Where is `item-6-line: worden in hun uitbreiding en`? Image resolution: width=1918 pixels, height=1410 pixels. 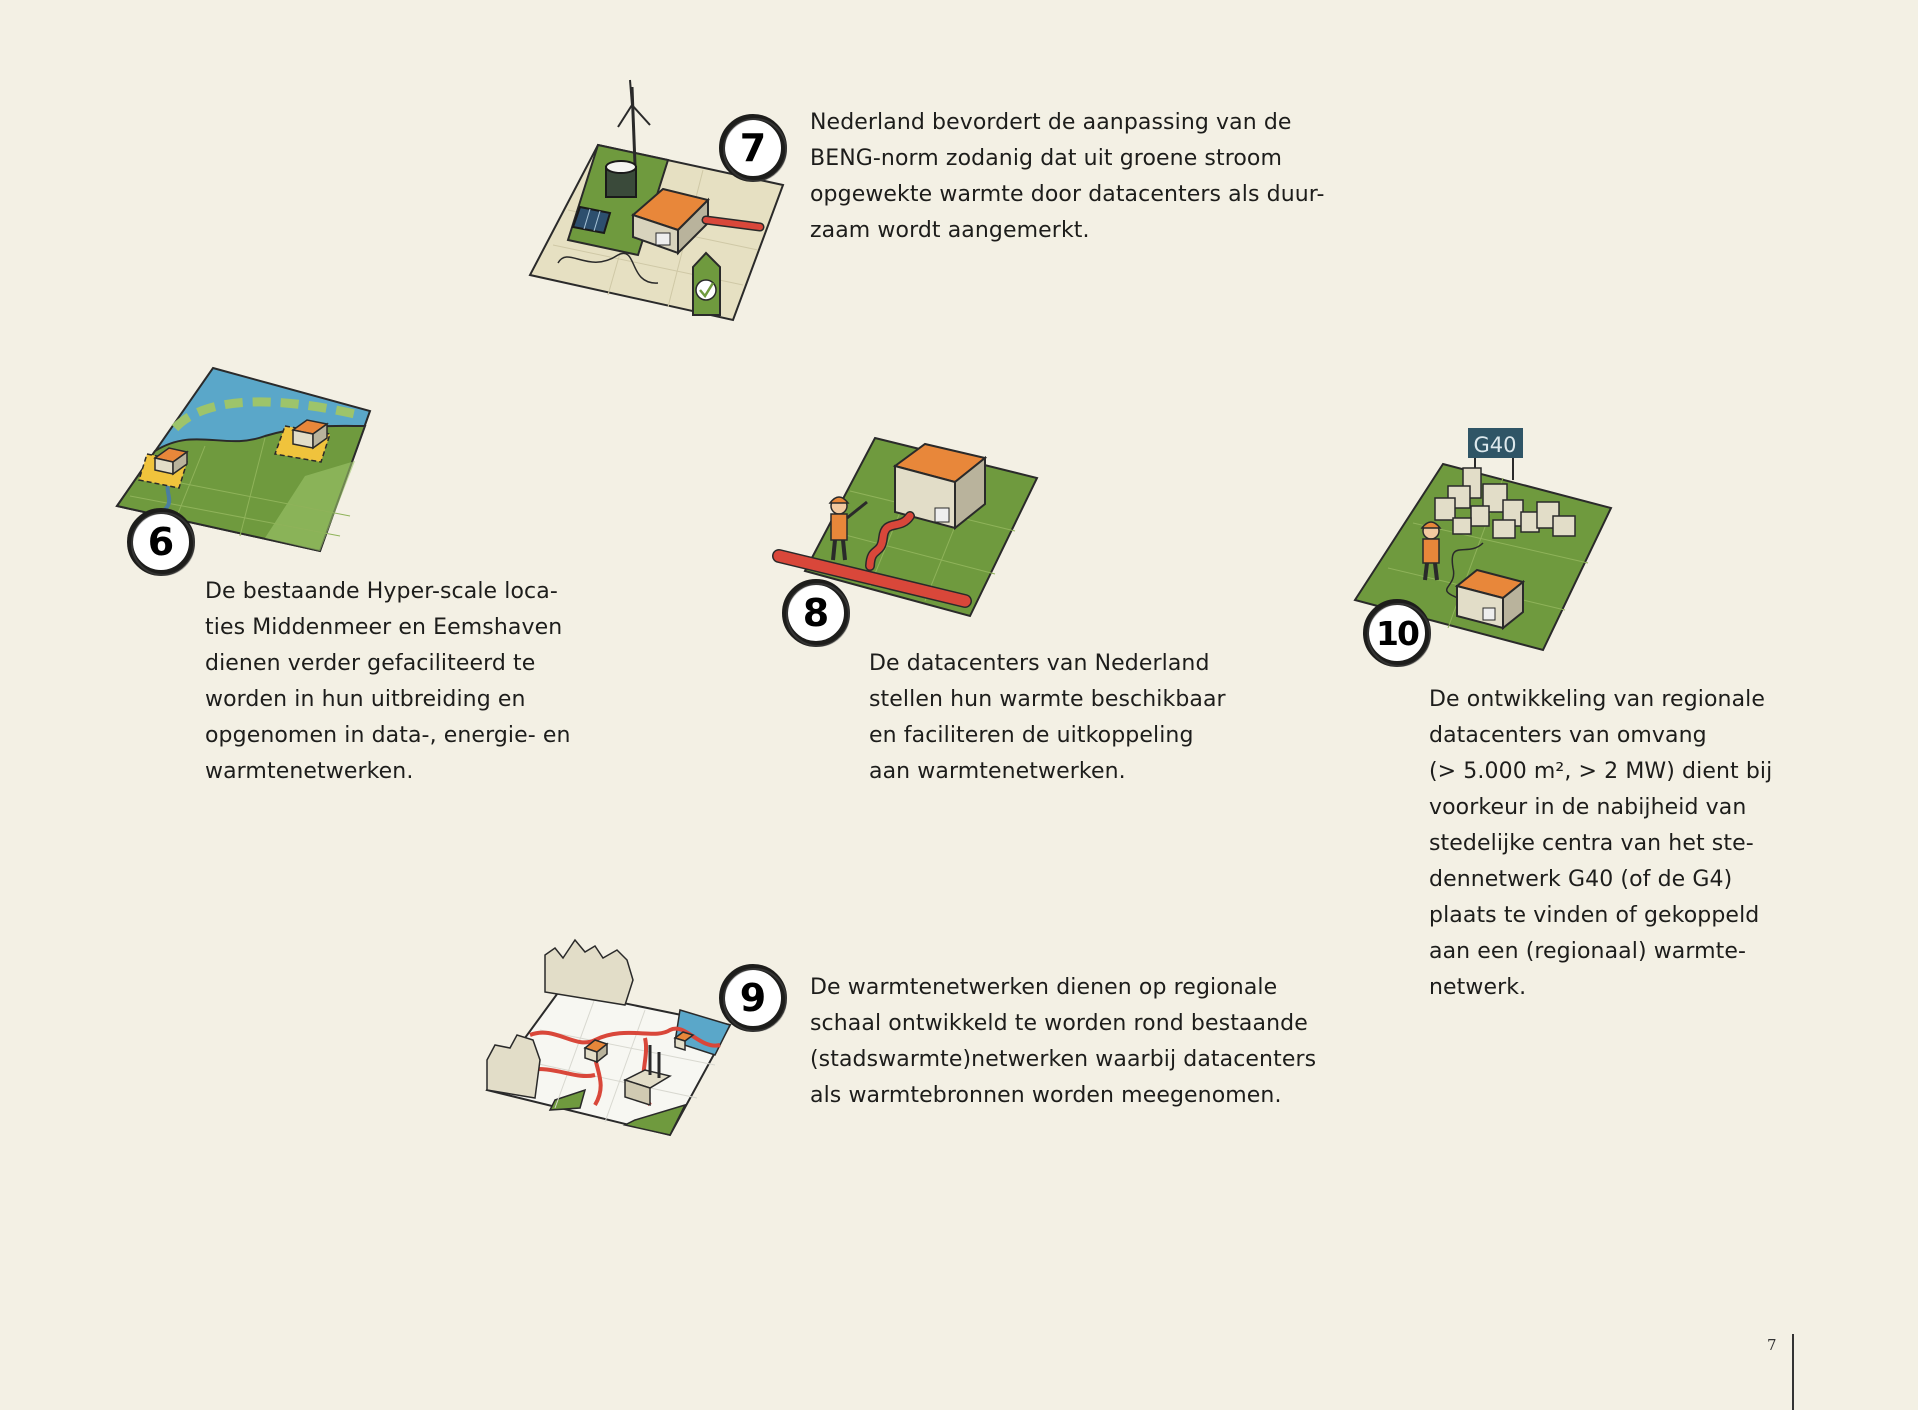 item-6-line: worden in hun uitbreiding en is located at coordinates (365, 699).